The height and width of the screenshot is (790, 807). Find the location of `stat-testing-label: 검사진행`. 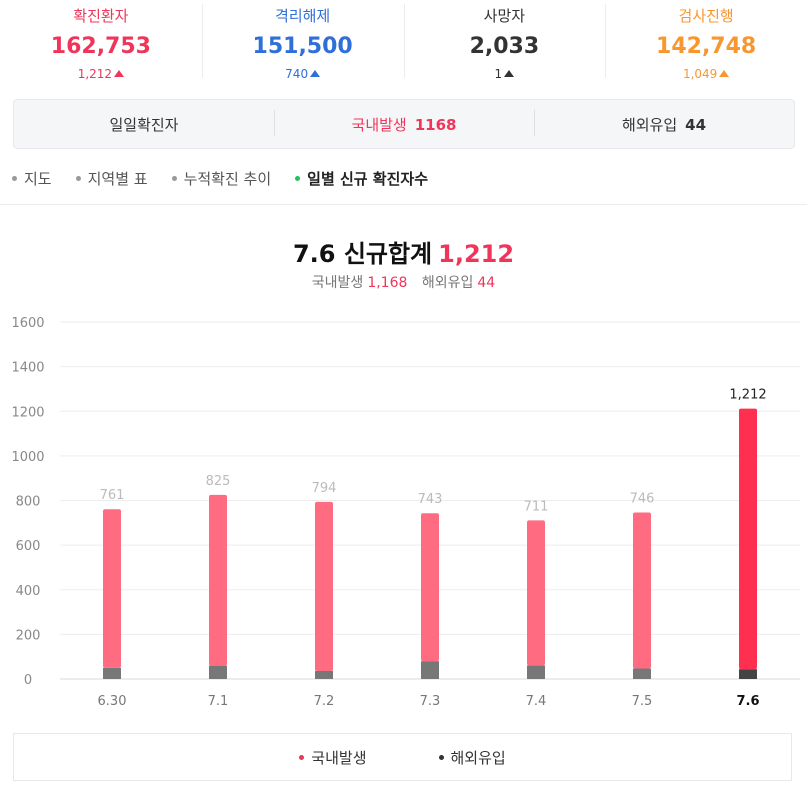

stat-testing-label: 검사진행 is located at coordinates (706, 16).